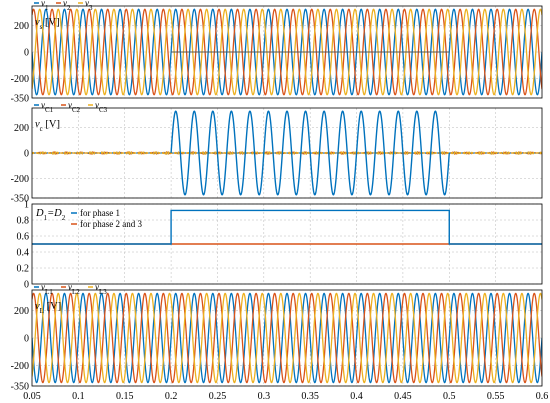 The height and width of the screenshot is (403, 550). I want to click on legend-entry: vL3, so click(101, 289).